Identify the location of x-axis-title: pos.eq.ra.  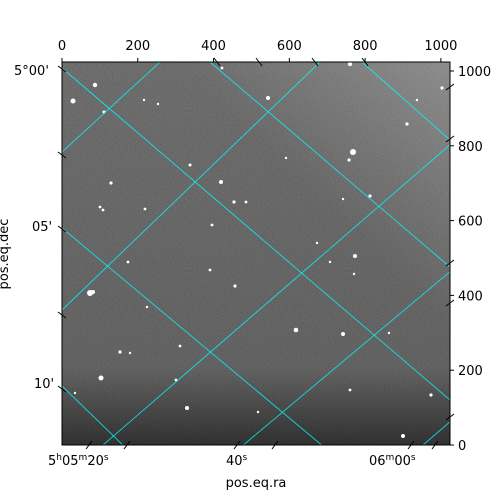
(256, 483).